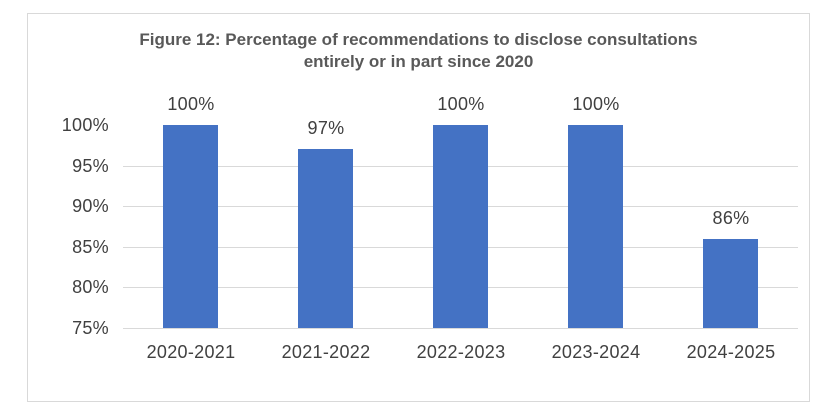 The height and width of the screenshot is (415, 839). Describe the element at coordinates (596, 352) in the screenshot. I see `x-tick-label: 2023-2024` at that location.